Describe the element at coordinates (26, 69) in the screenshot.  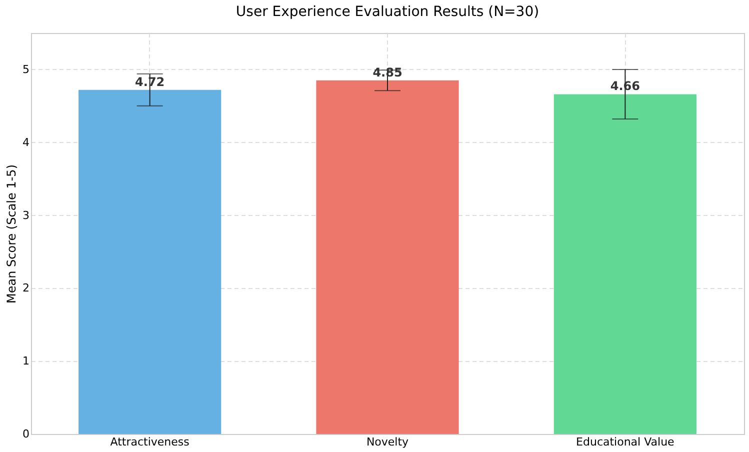
I see `y-tick-label: 5` at that location.